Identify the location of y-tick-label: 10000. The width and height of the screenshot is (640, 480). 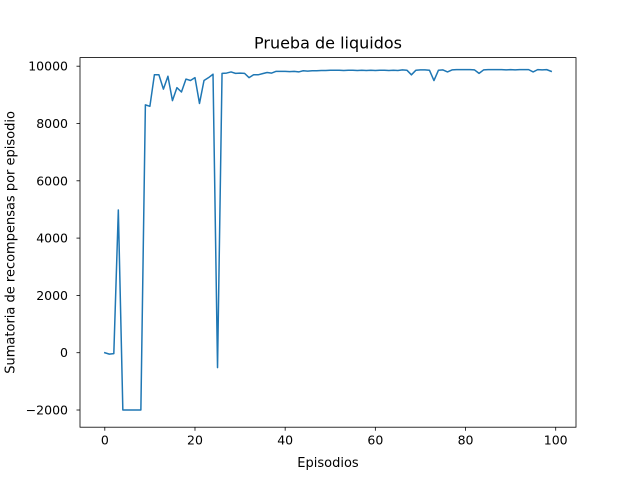
(48, 66).